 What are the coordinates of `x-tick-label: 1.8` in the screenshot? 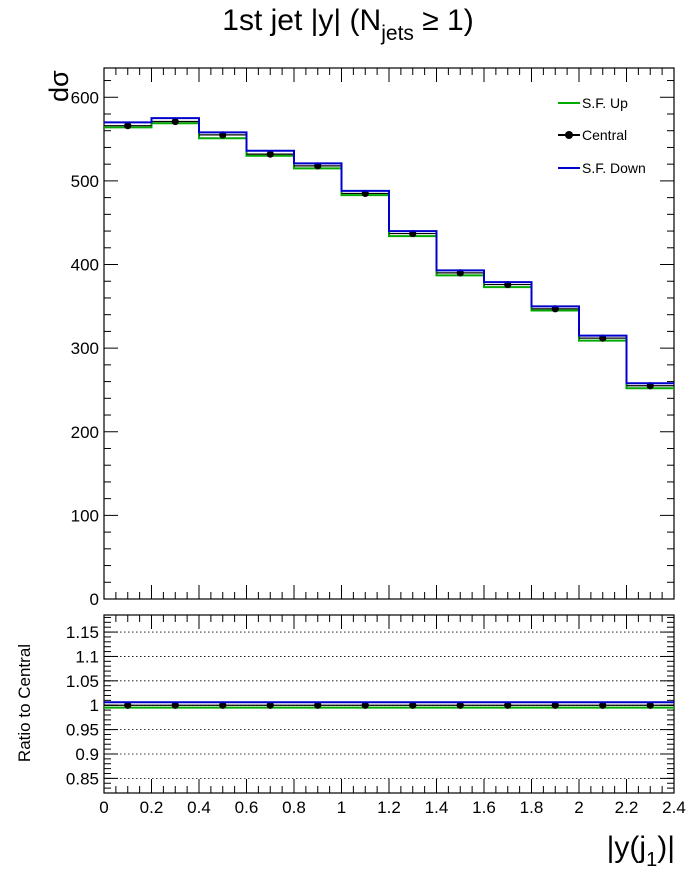 It's located at (532, 807).